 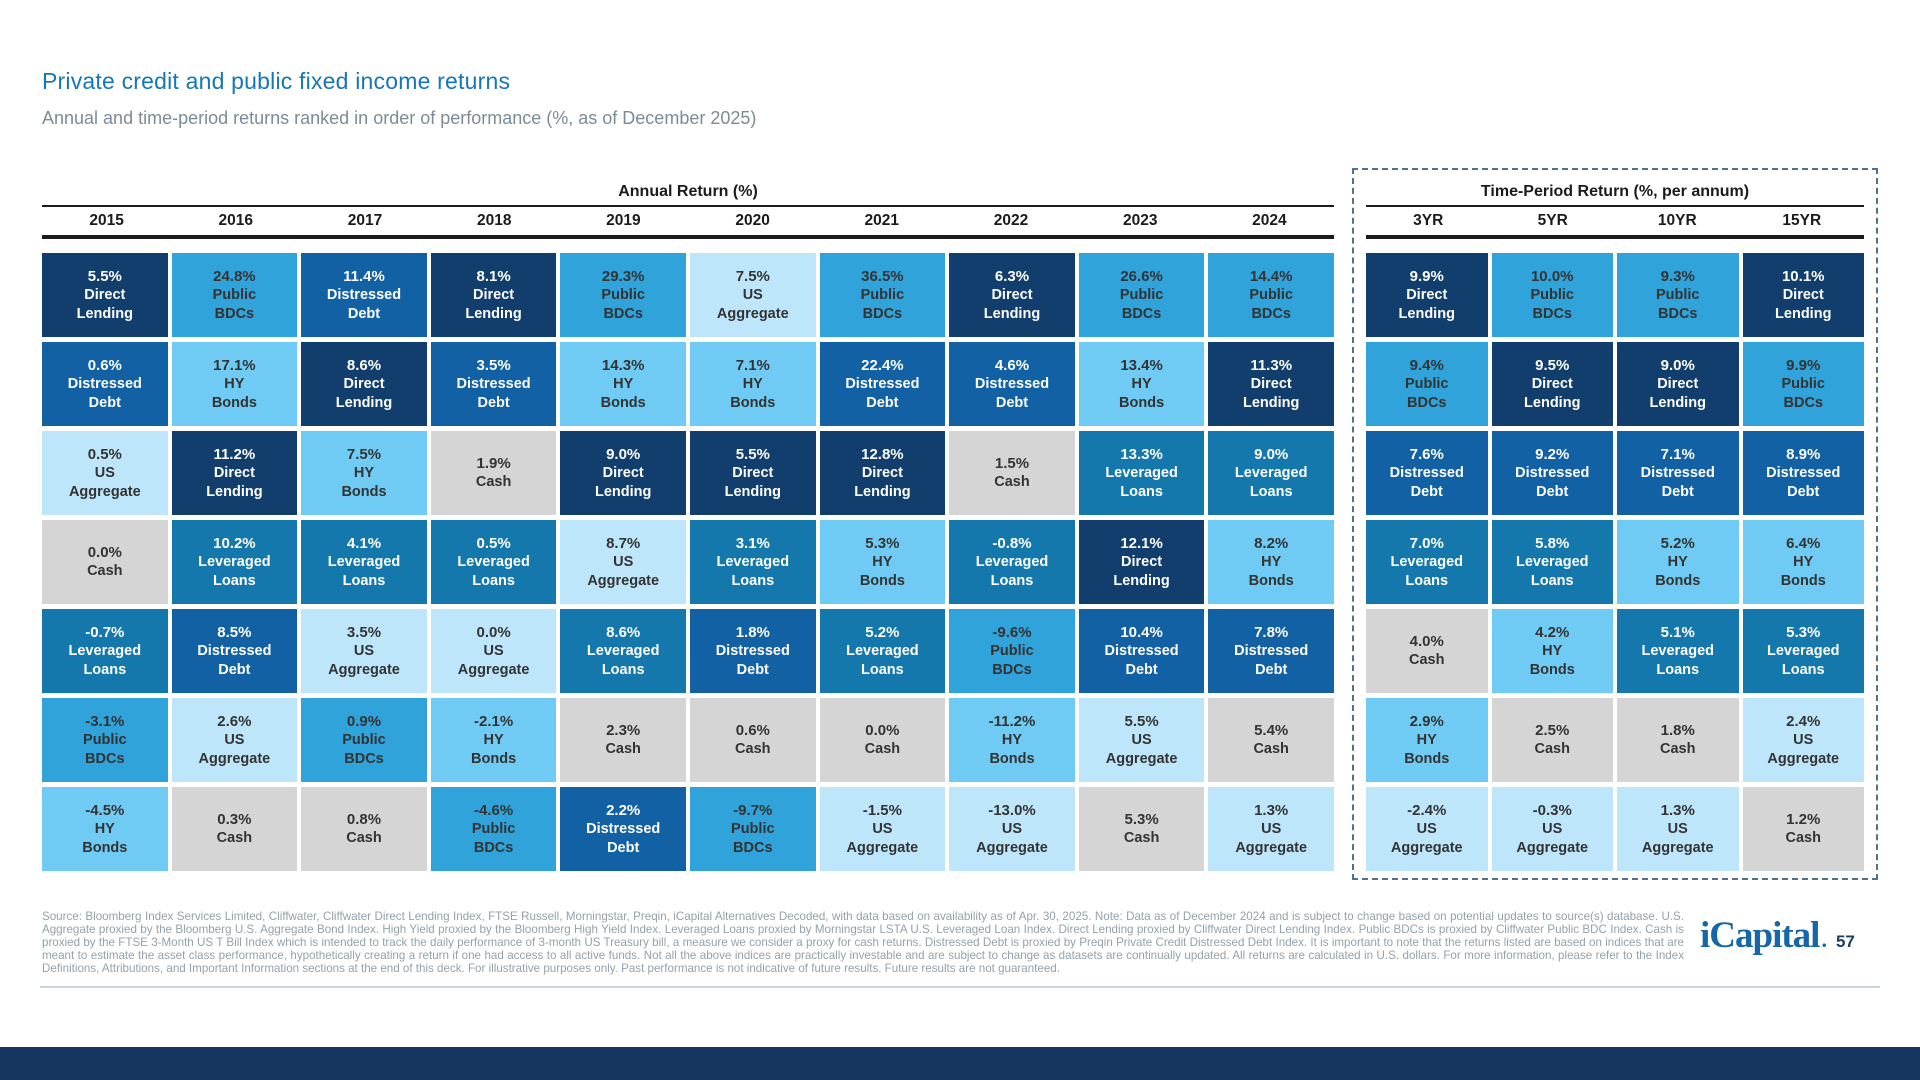 I want to click on cell-value: 13.3%, so click(x=1141, y=454).